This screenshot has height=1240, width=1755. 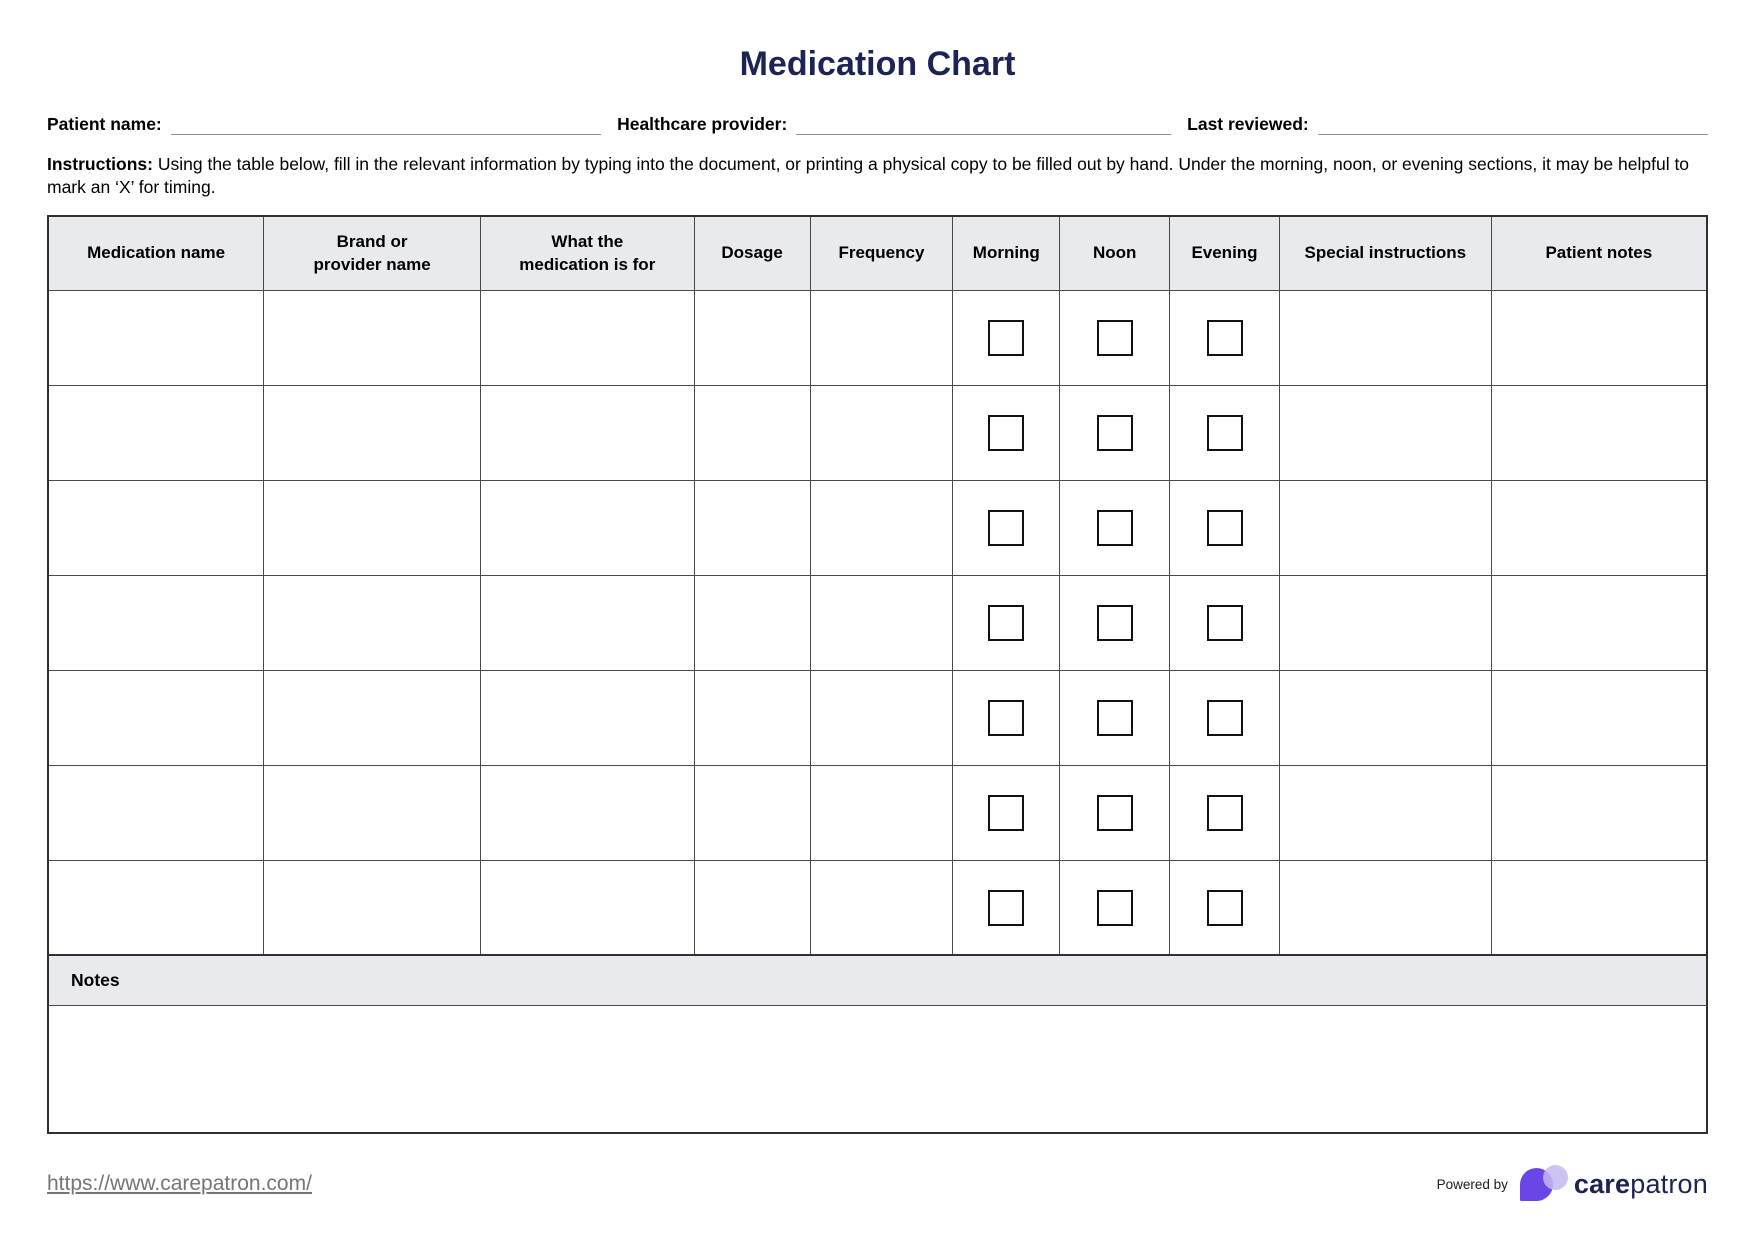 What do you see at coordinates (984, 125) in the screenshot?
I see `healthcare-provider-input` at bounding box center [984, 125].